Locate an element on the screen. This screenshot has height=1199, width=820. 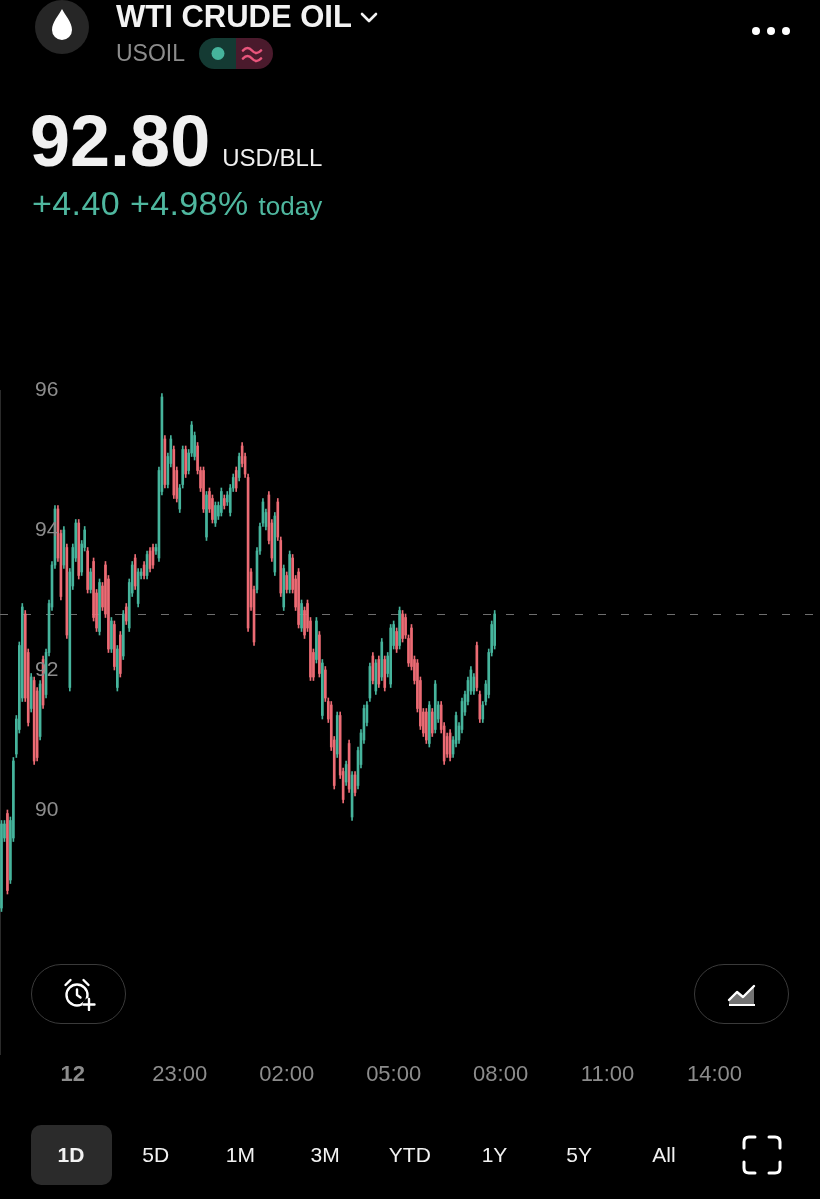
y-tick-label: 90 is located at coordinates (47, 808).